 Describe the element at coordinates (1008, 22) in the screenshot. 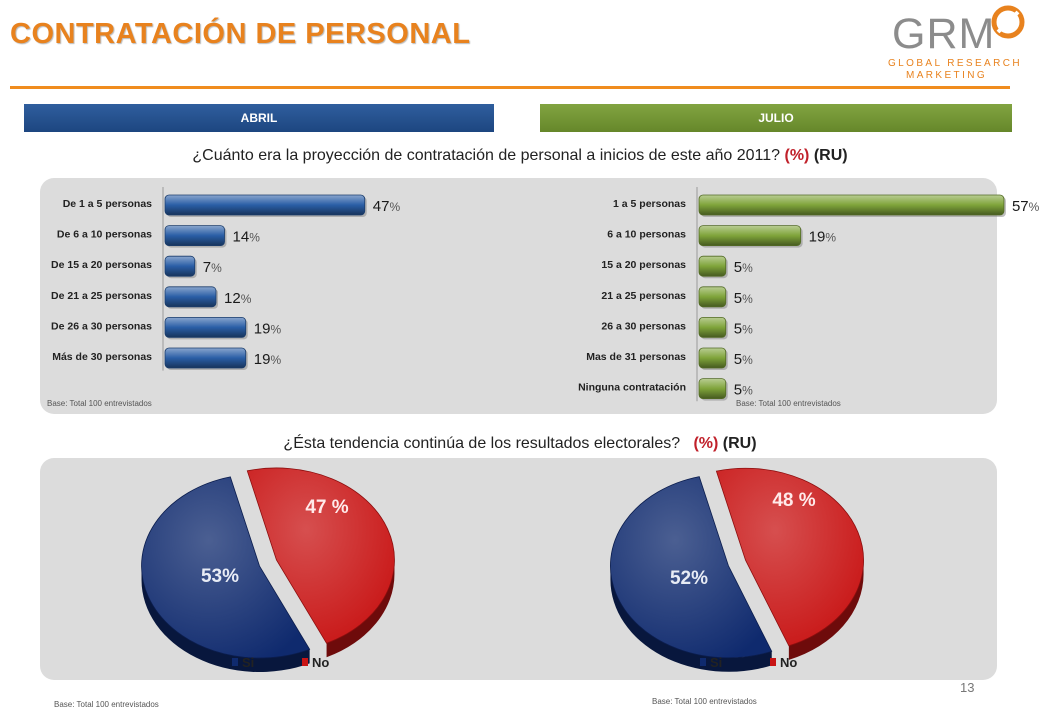

I see `logo-swirl-icon` at that location.